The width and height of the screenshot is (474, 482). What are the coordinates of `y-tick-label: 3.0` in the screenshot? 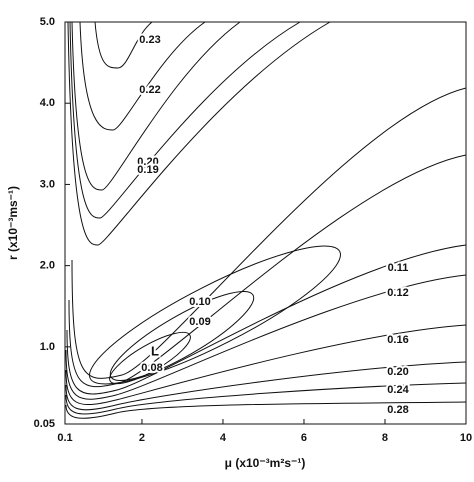 It's located at (47, 184).